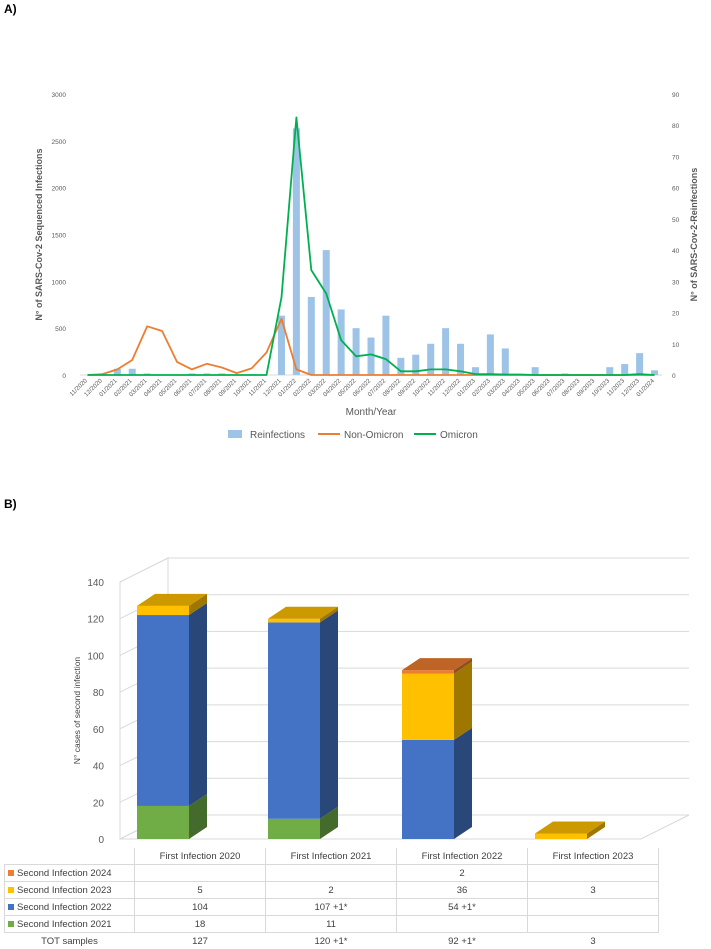  I want to click on table-cell: 18, so click(200, 924).